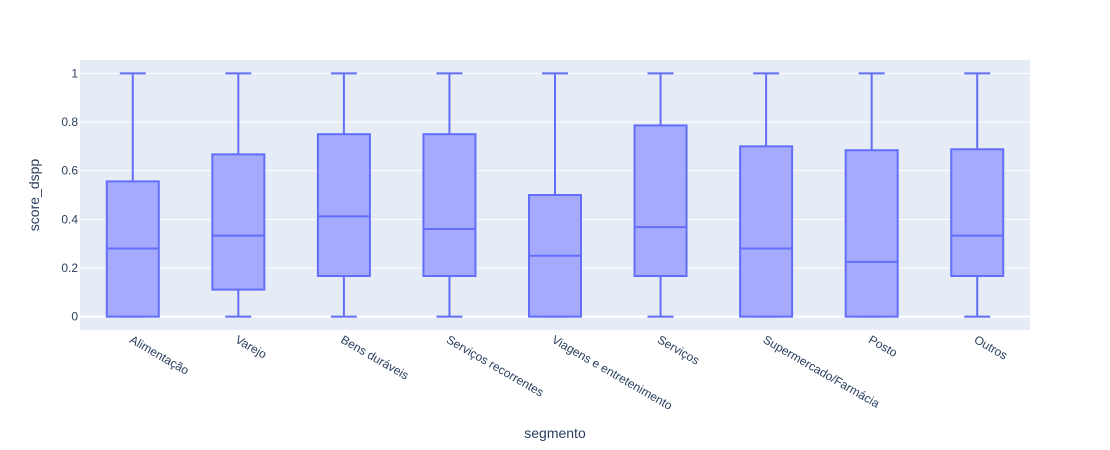 The height and width of the screenshot is (450, 1110). What do you see at coordinates (251, 346) in the screenshot?
I see `x-tick-label: Varejo` at bounding box center [251, 346].